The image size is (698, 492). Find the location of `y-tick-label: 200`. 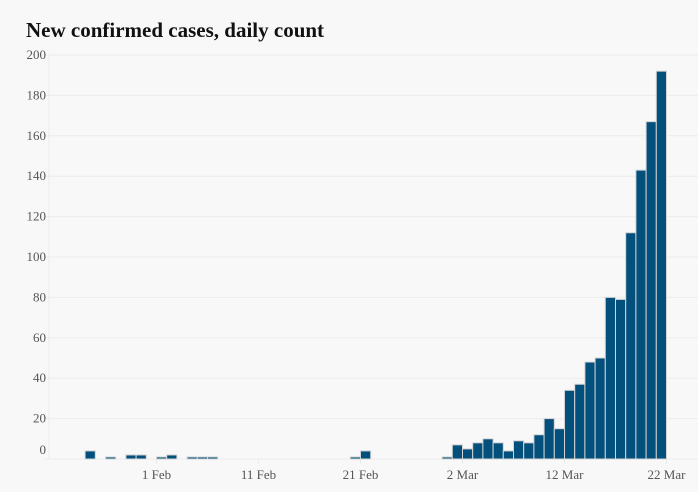

y-tick-label: 200 is located at coordinates (37, 54).